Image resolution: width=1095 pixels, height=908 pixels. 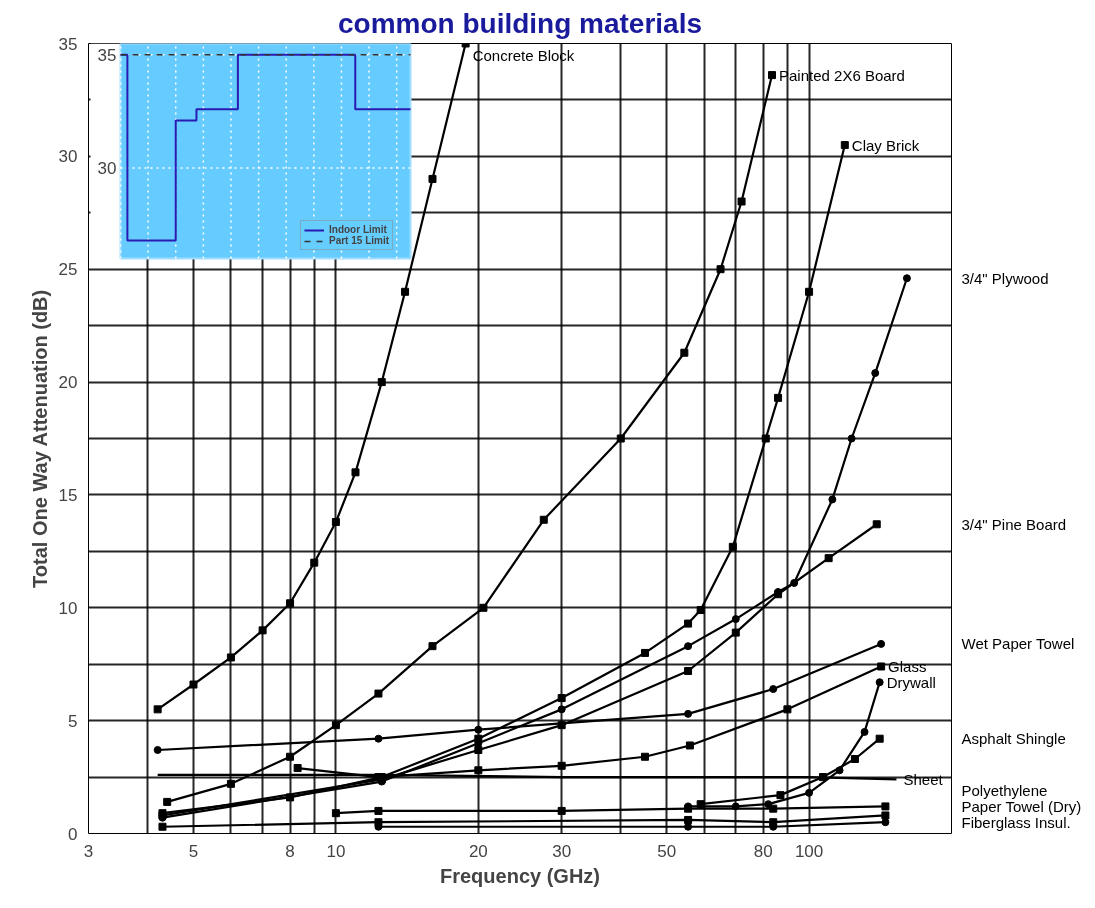 What do you see at coordinates (73, 834) in the screenshot?
I see `y-tick-label: 0` at bounding box center [73, 834].